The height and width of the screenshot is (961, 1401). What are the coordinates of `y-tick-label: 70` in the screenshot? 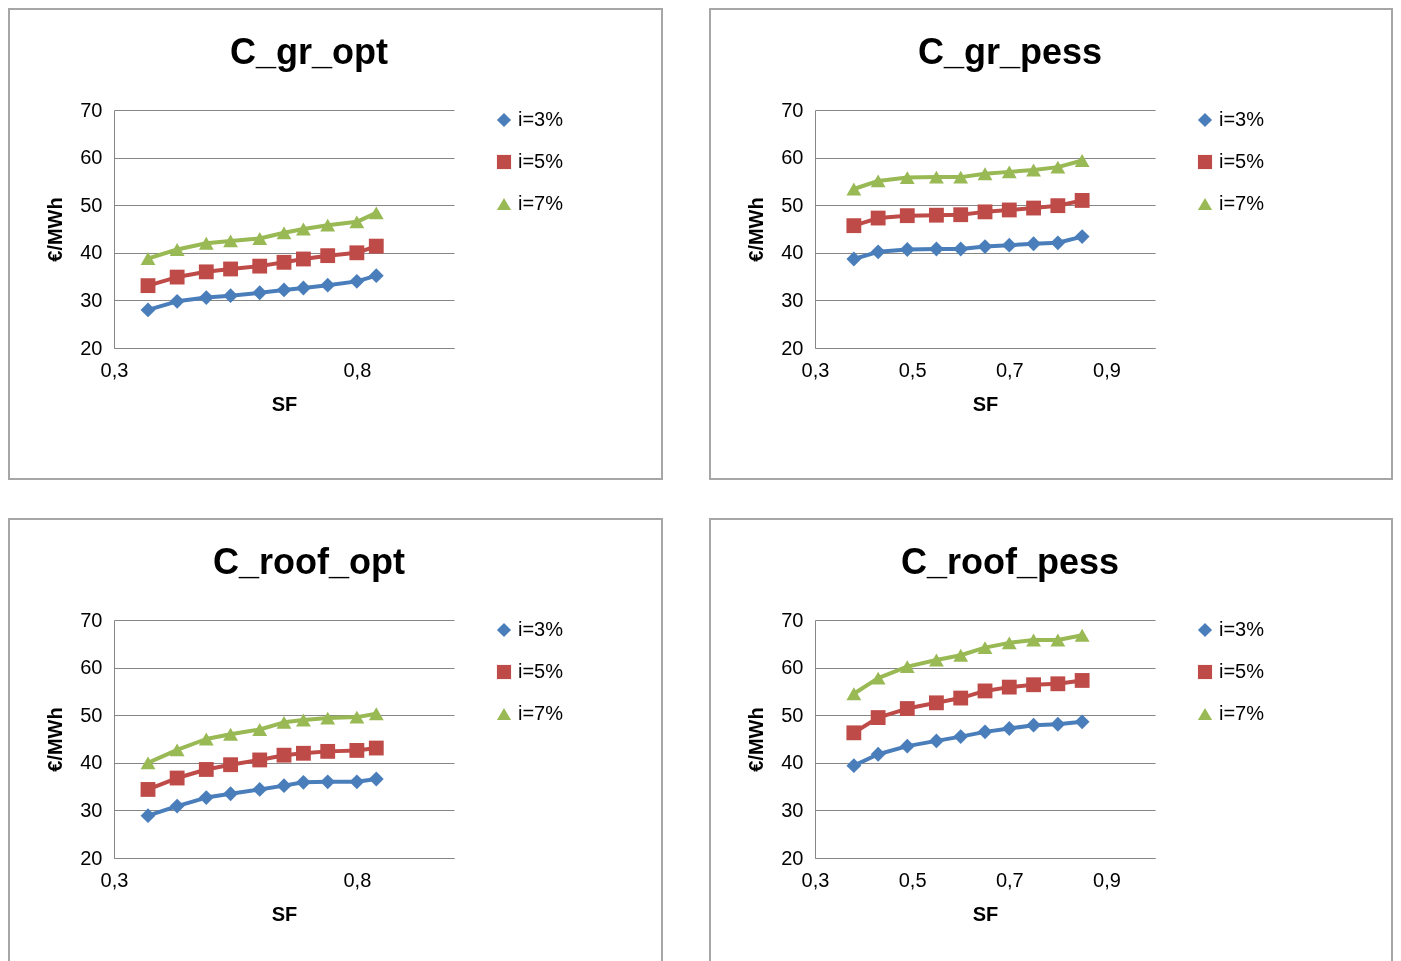 It's located at (91, 109).